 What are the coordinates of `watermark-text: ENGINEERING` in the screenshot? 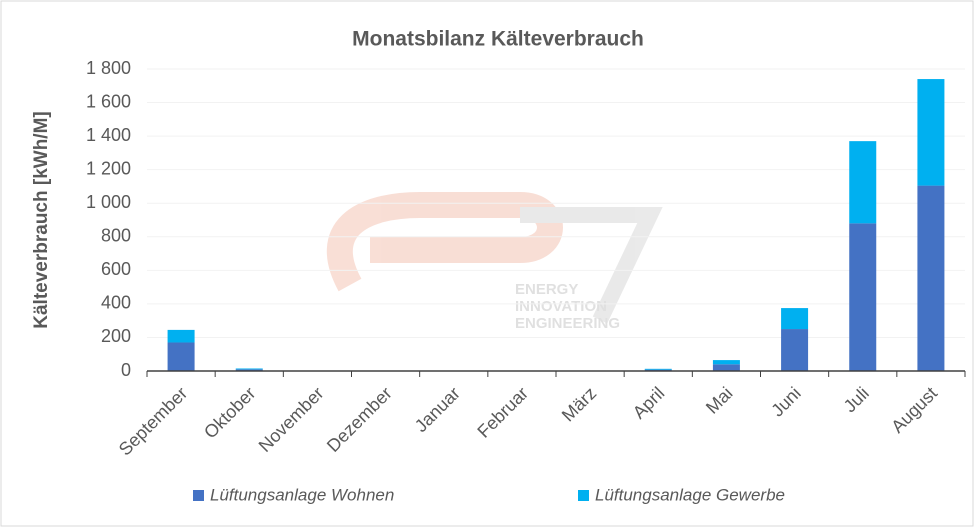 It's located at (567, 323).